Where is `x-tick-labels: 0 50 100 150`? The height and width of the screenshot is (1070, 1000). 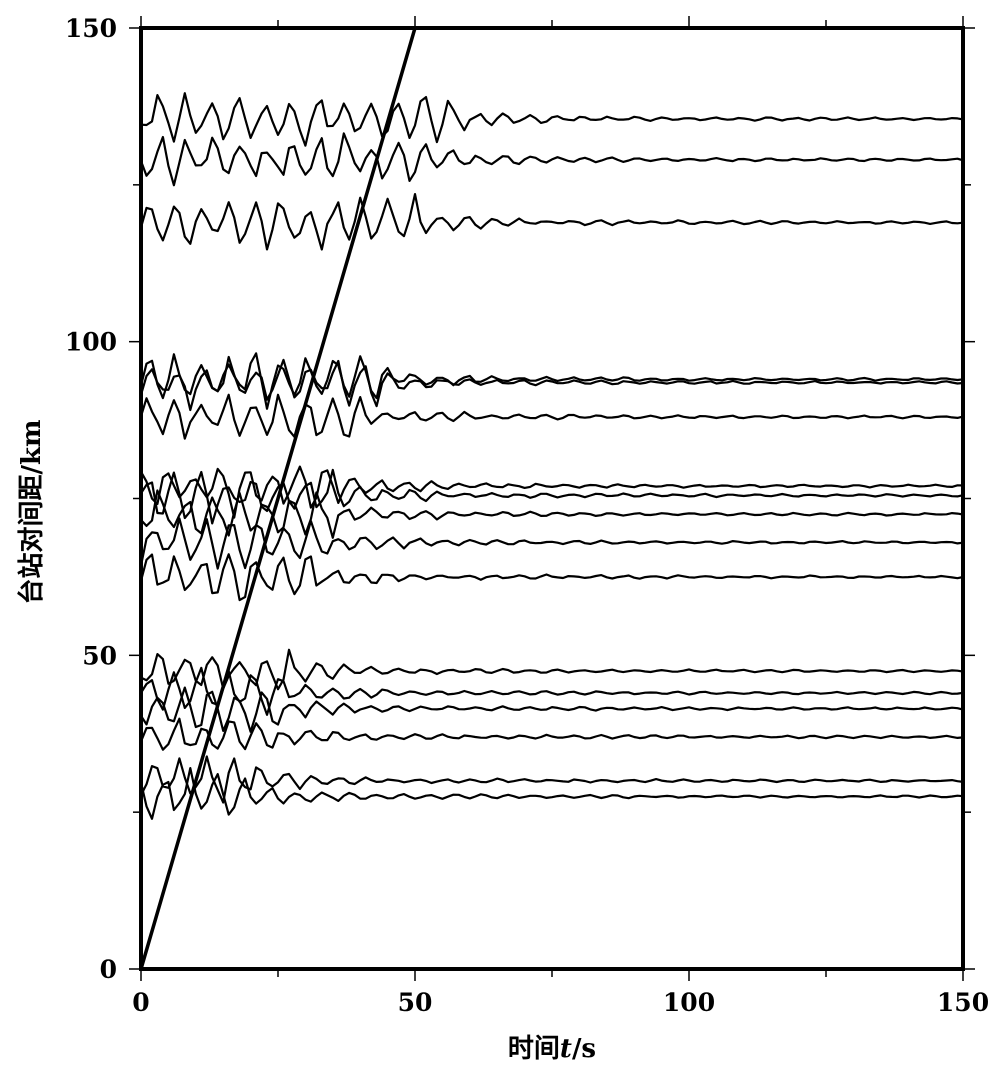 x-tick-labels: 0 50 100 150 is located at coordinates (560, 1002).